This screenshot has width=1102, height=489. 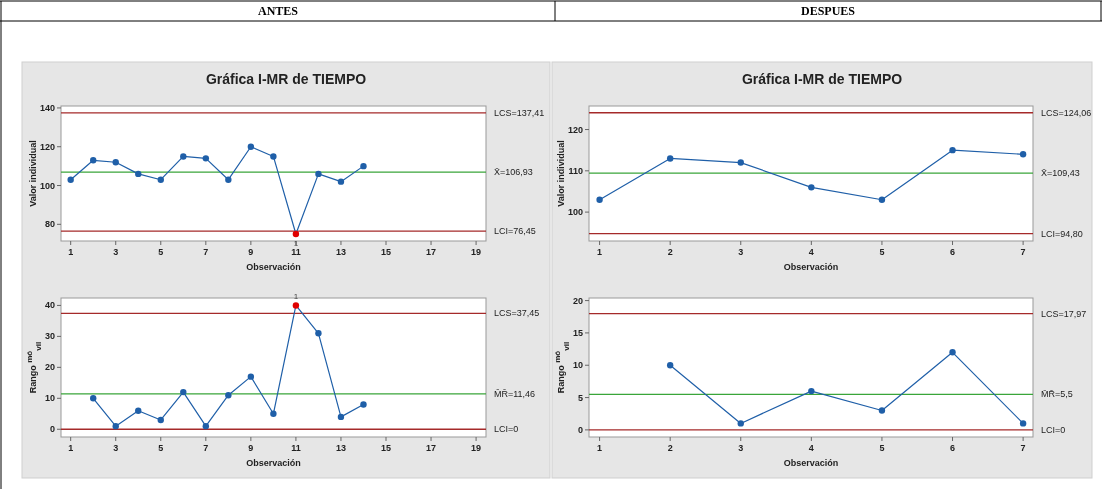 I want to click on ref-line-label: X̄=109,43, so click(x=1060, y=173).